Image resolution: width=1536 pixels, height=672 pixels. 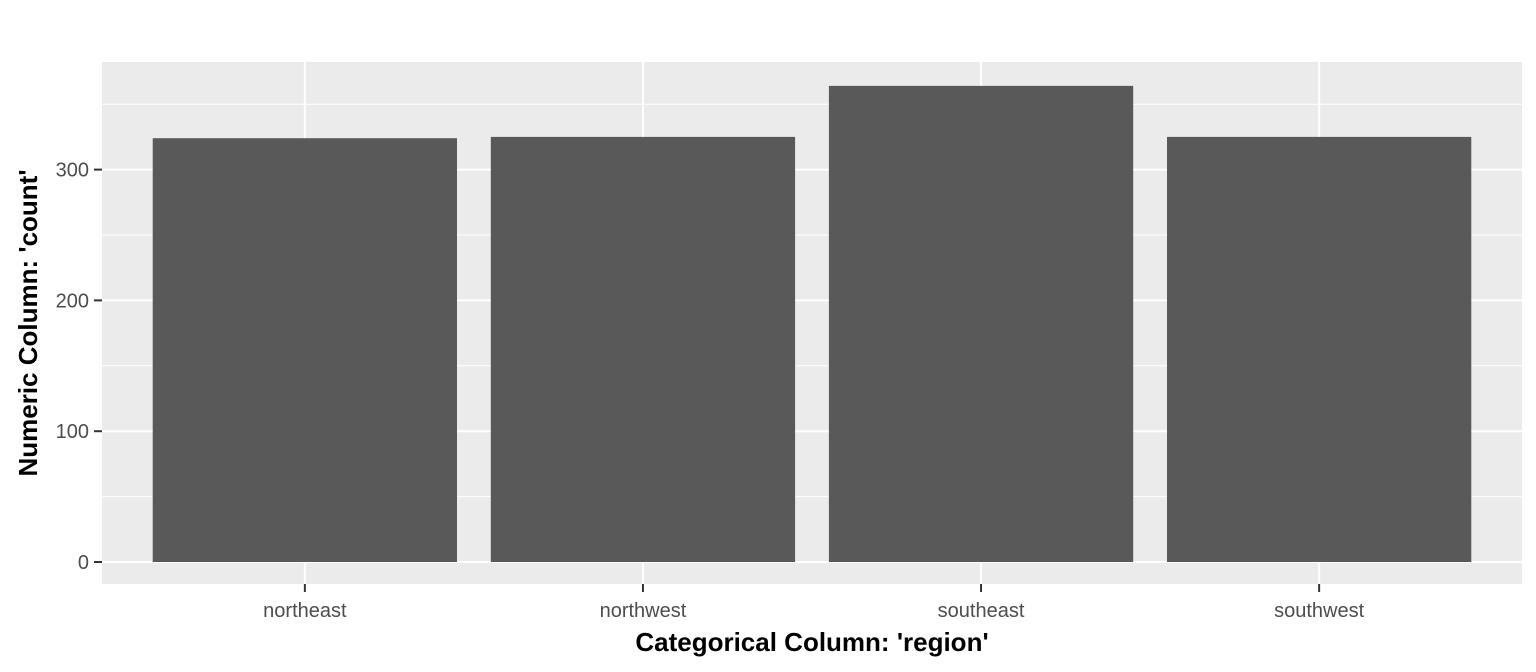 What do you see at coordinates (981, 323) in the screenshot?
I see `bar-southeast` at bounding box center [981, 323].